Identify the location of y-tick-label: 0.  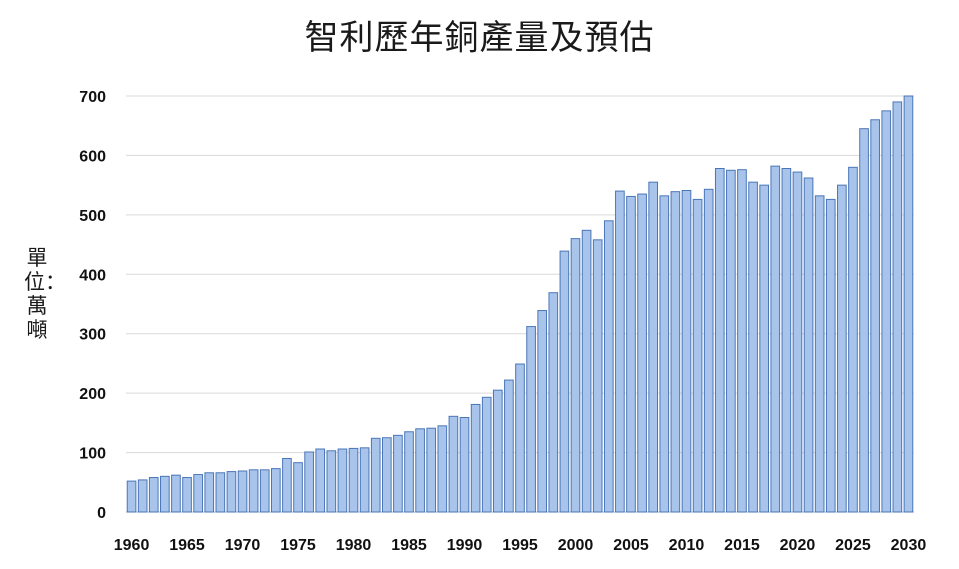
(101, 513).